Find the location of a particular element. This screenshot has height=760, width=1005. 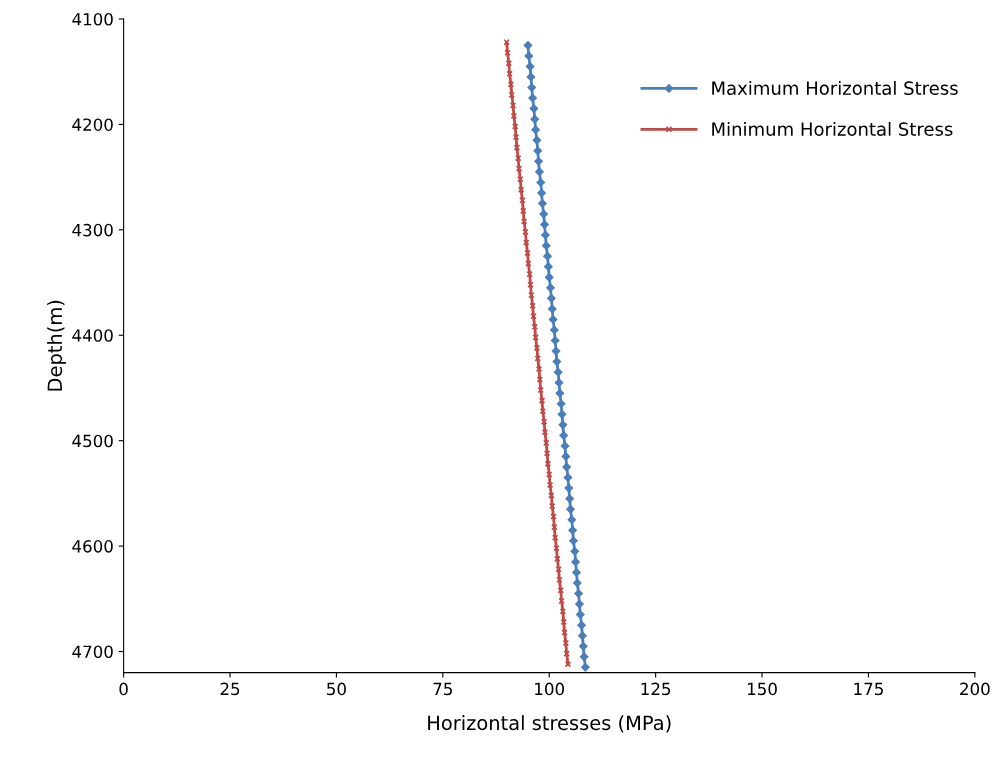

x-tick-label: 200 is located at coordinates (975, 689).